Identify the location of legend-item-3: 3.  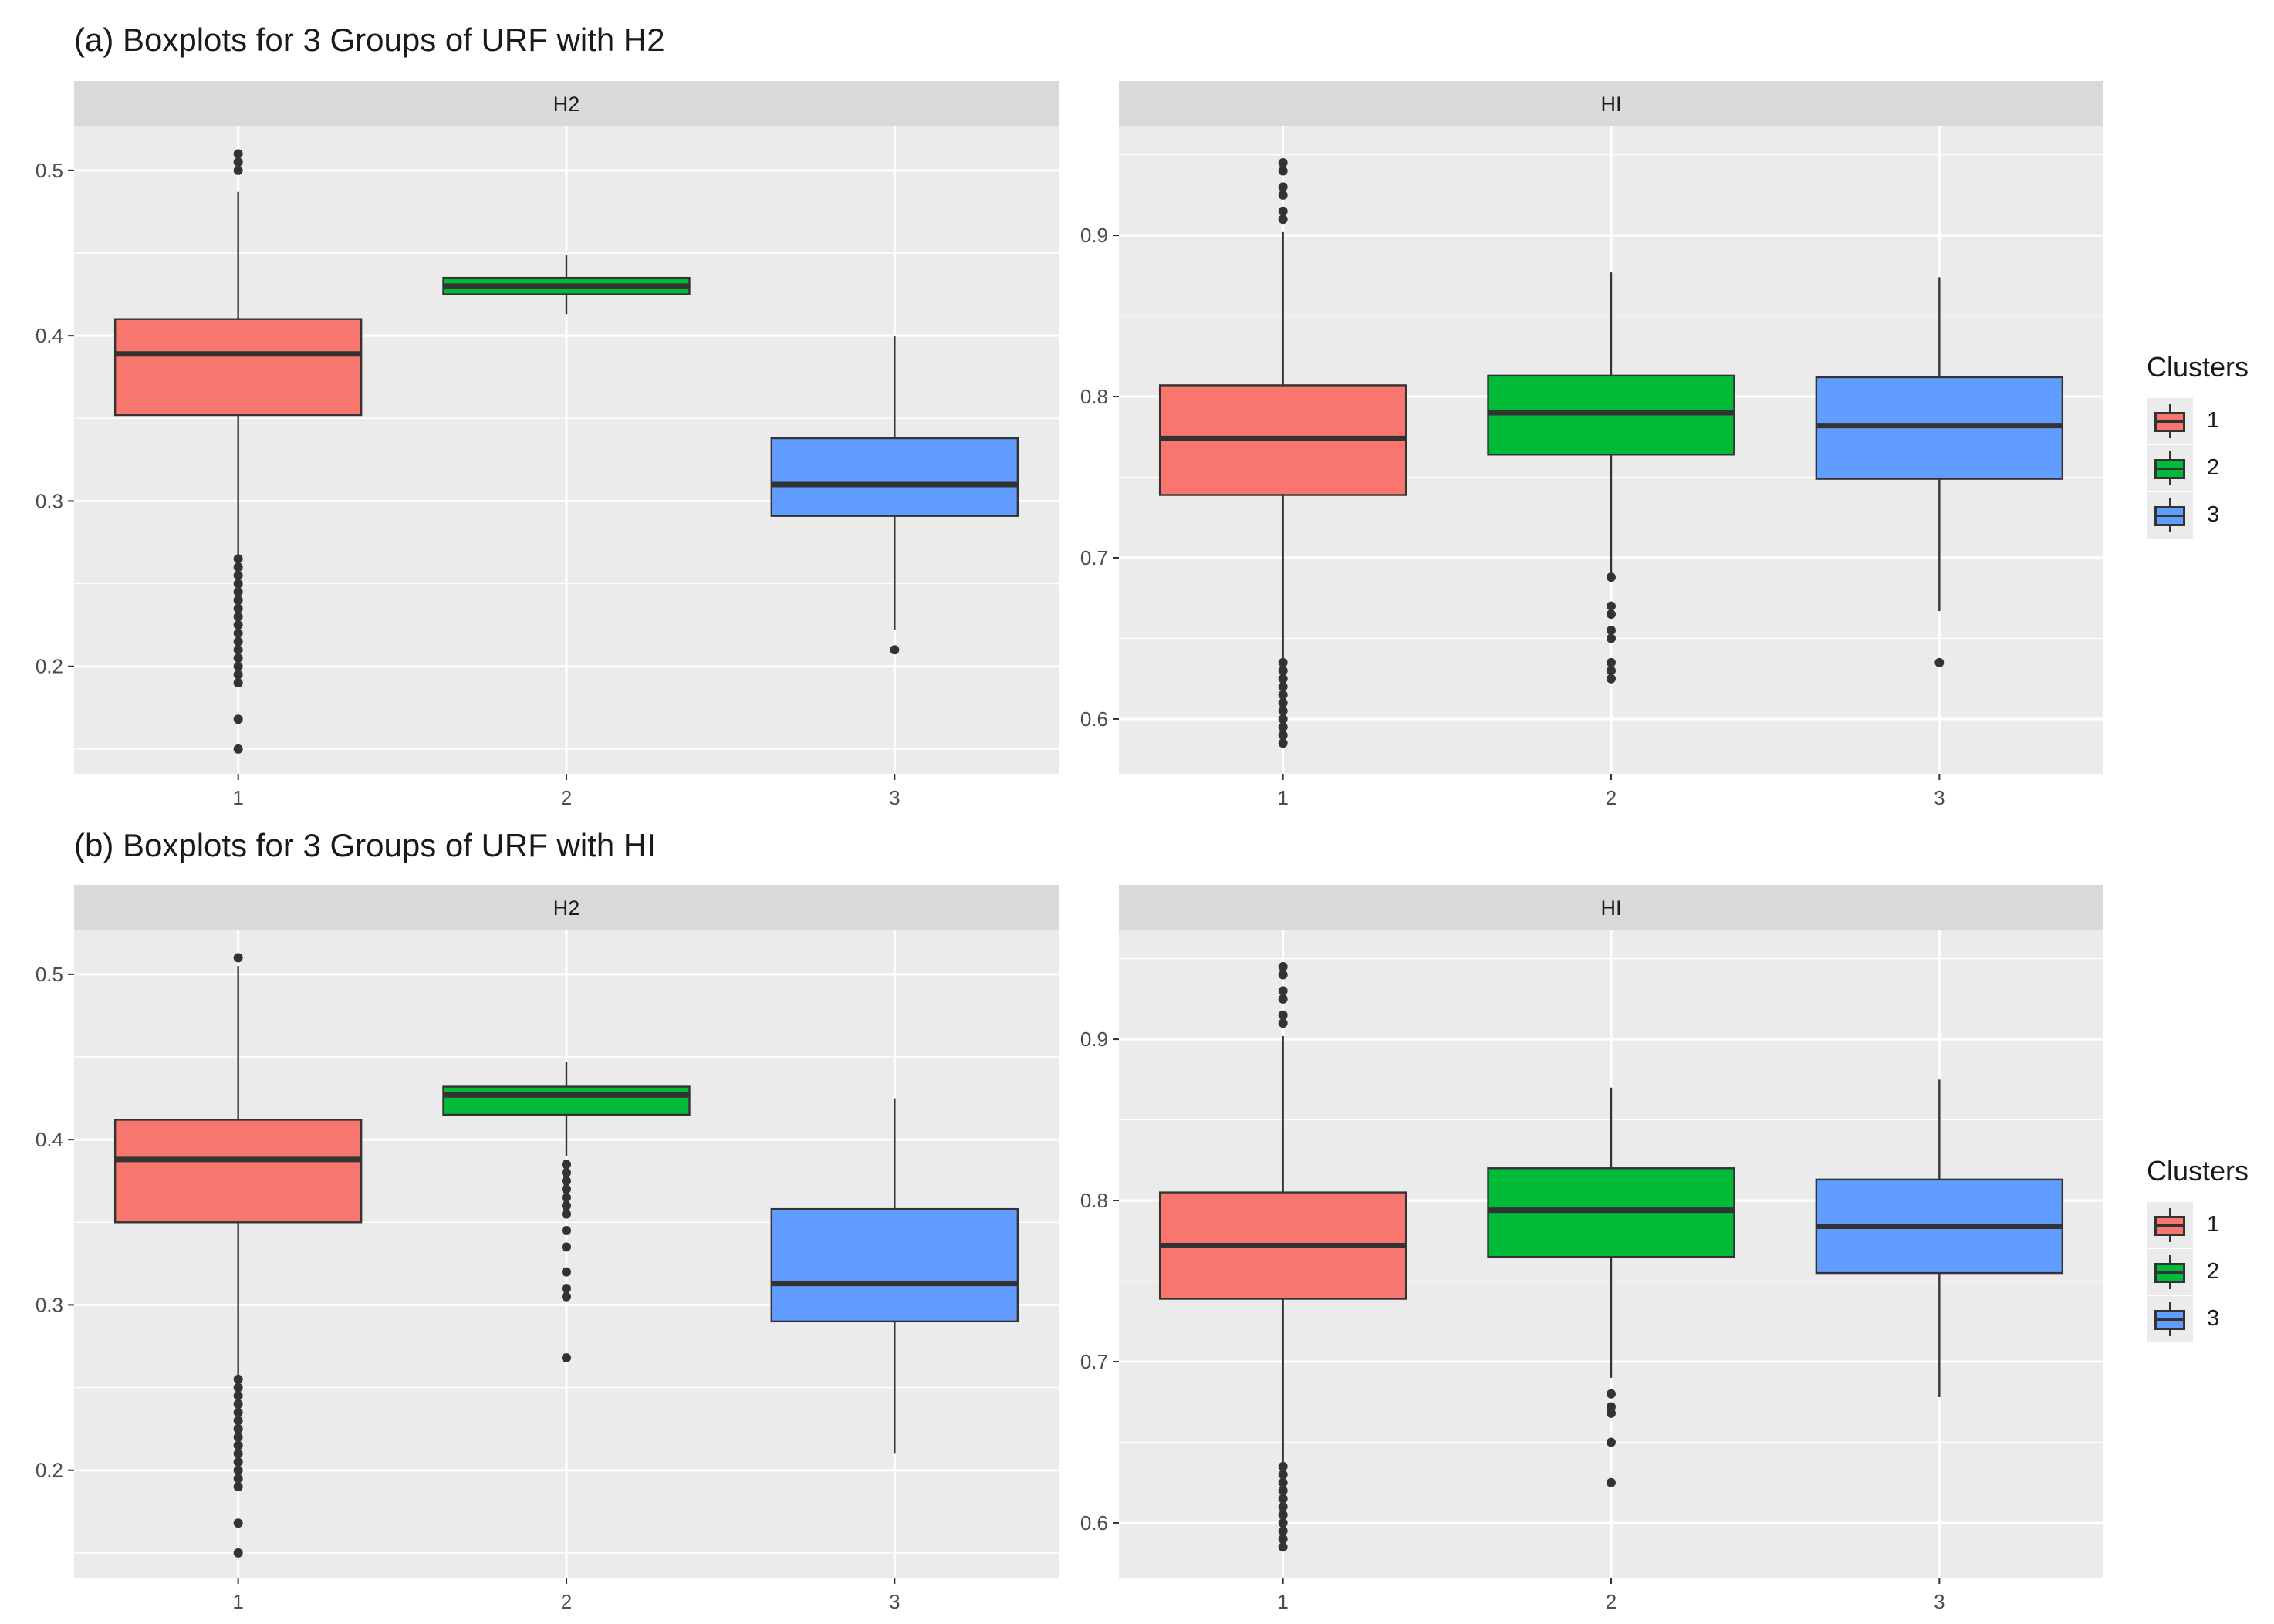
(2208, 1318).